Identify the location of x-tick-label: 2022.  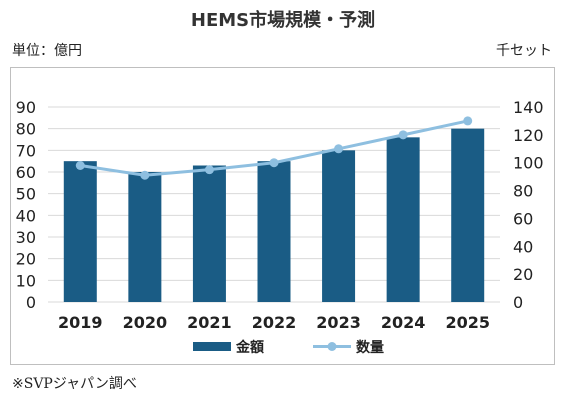
(274, 322).